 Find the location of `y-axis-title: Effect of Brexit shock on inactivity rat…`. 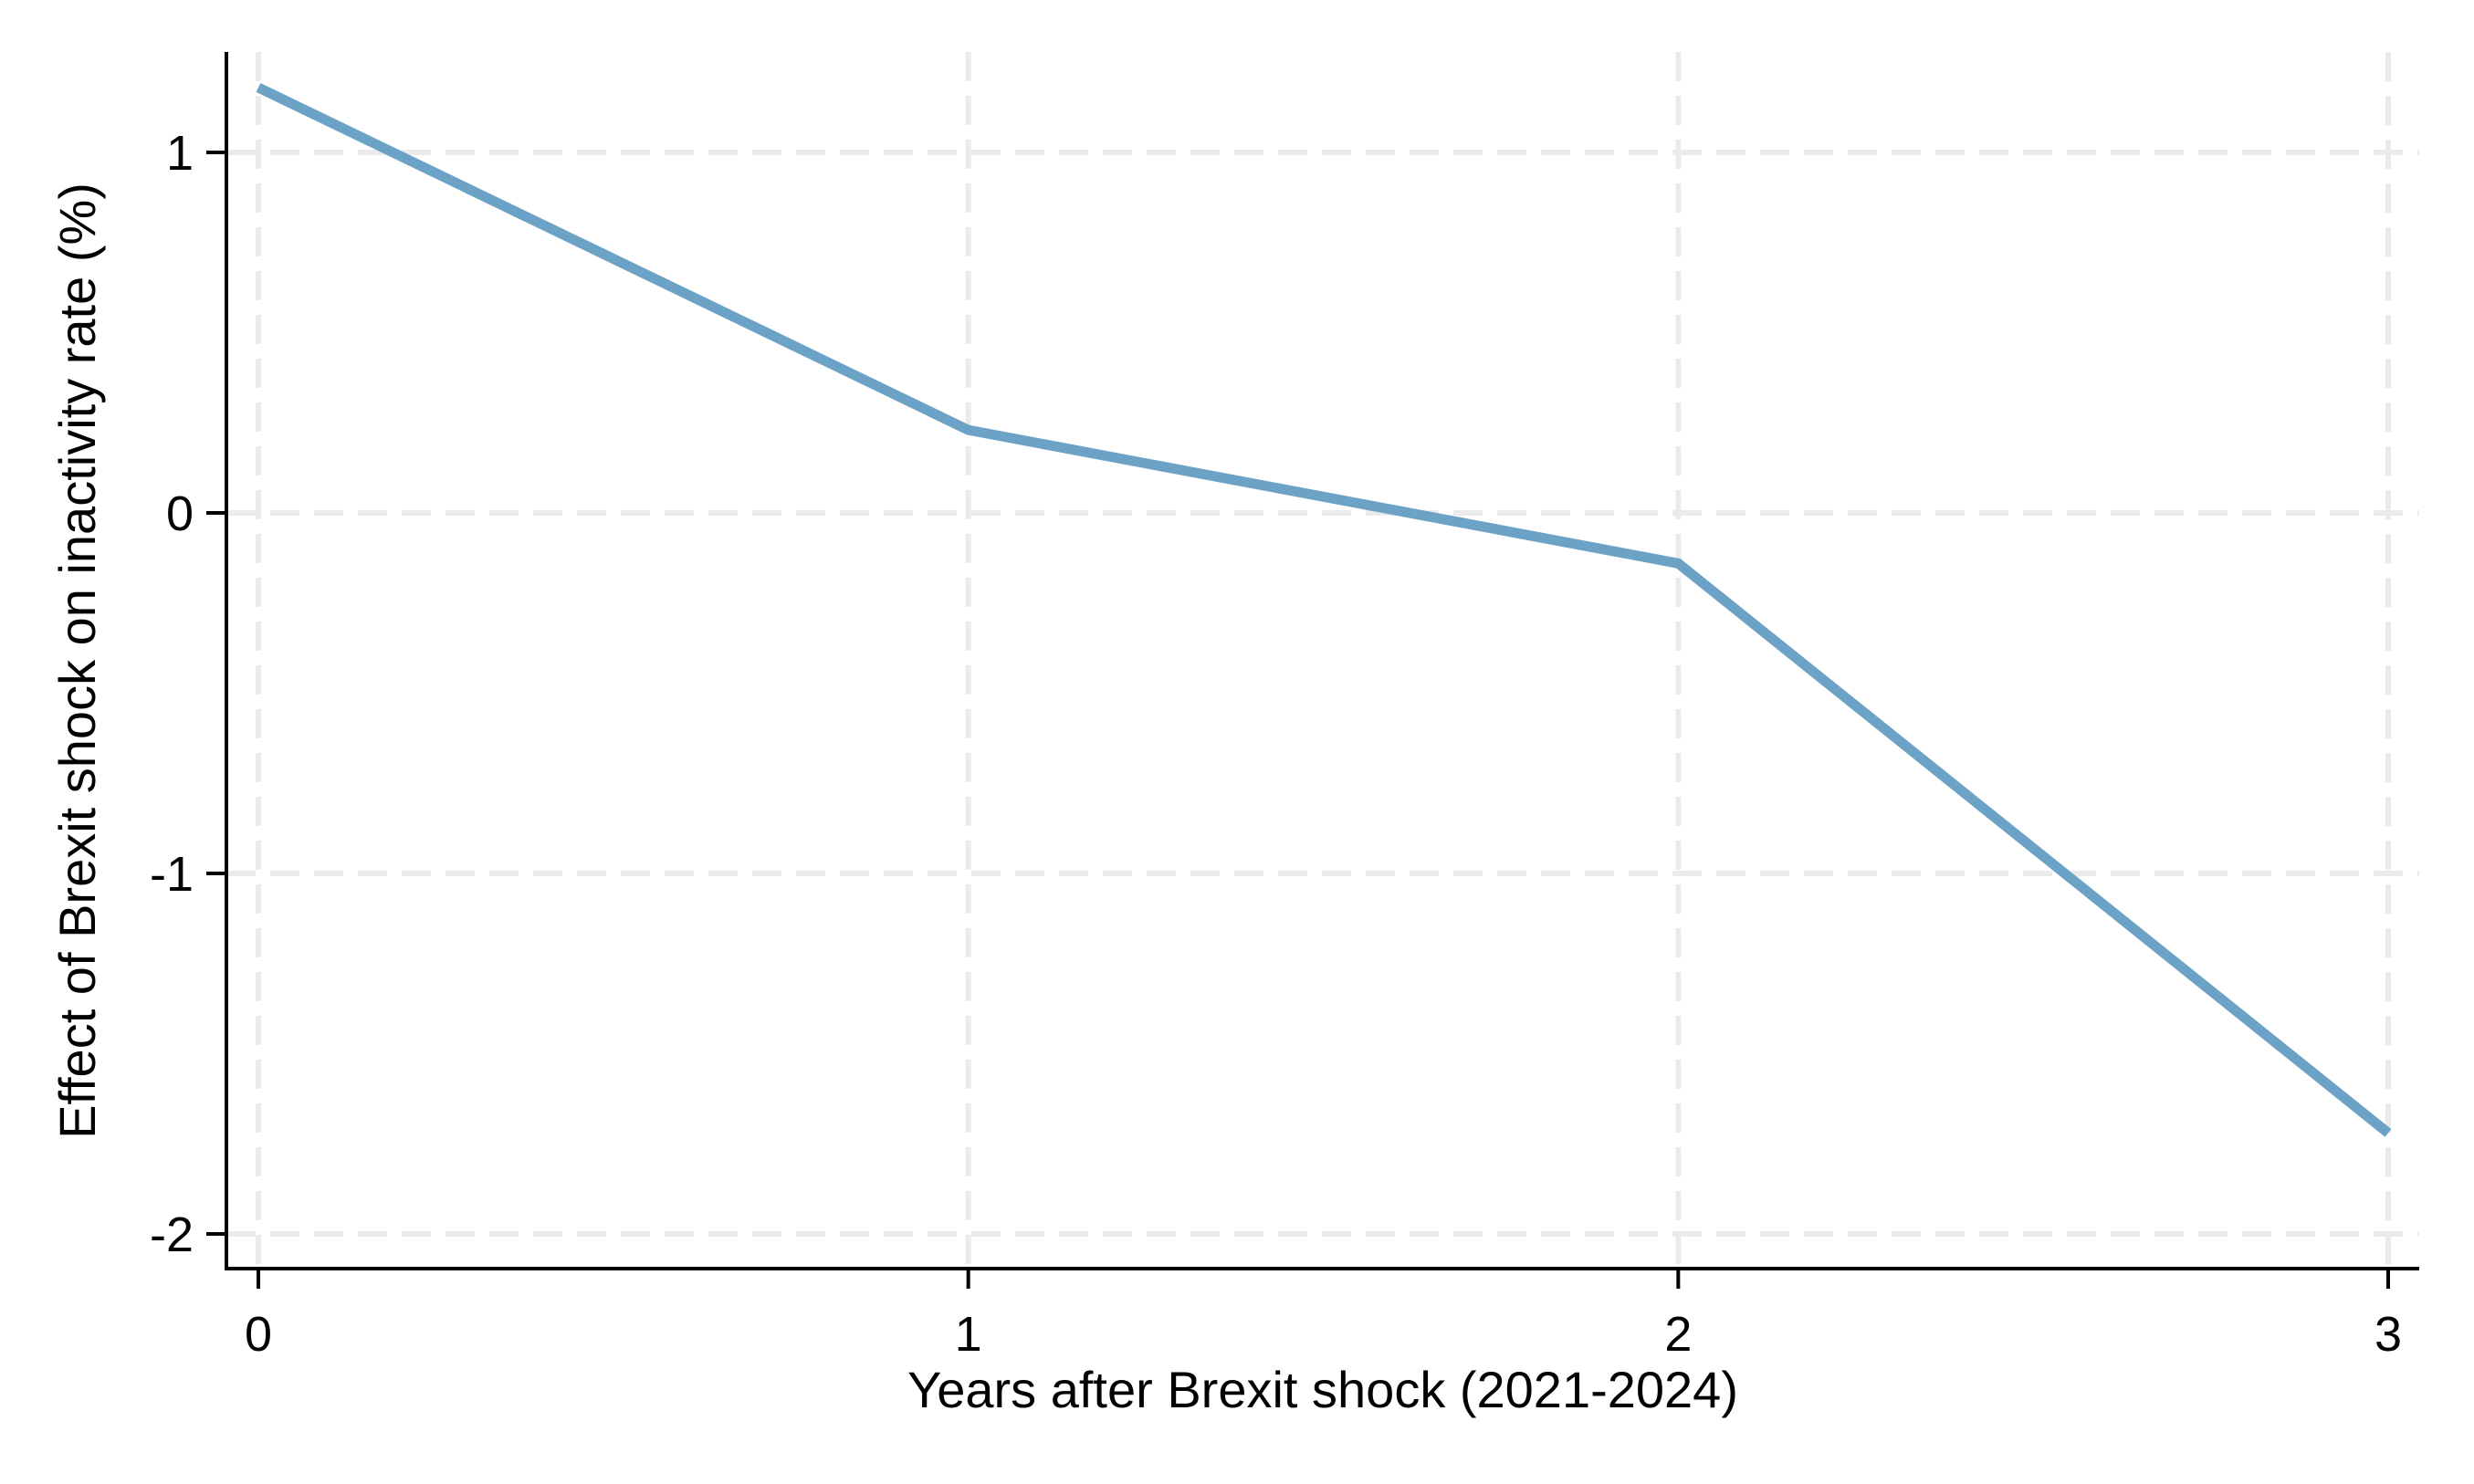

y-axis-title: Effect of Brexit shock on inactivity rat… is located at coordinates (77, 661).